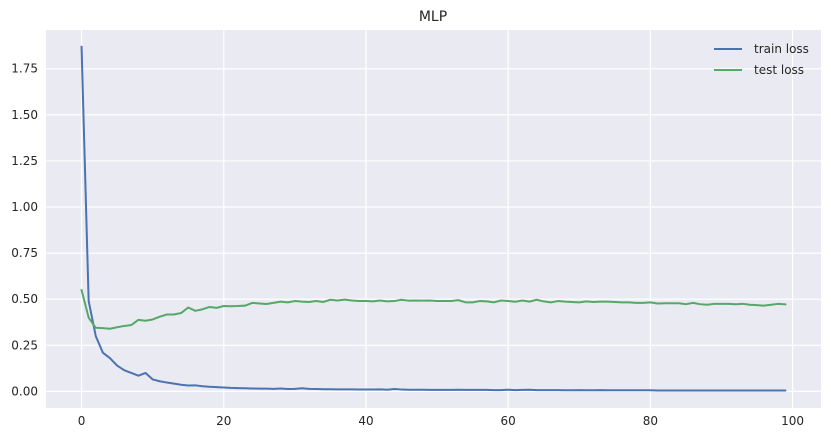  Describe the element at coordinates (761, 59) in the screenshot. I see `legend: train loss test loss` at that location.